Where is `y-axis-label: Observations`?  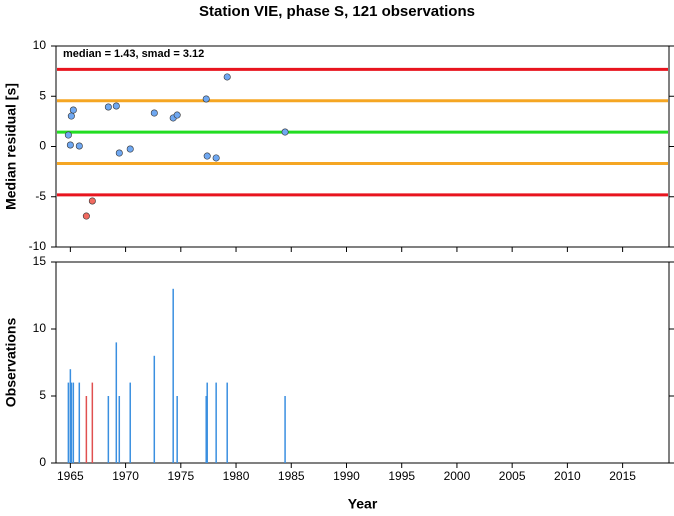
y-axis-label: Observations is located at coordinates (11, 363).